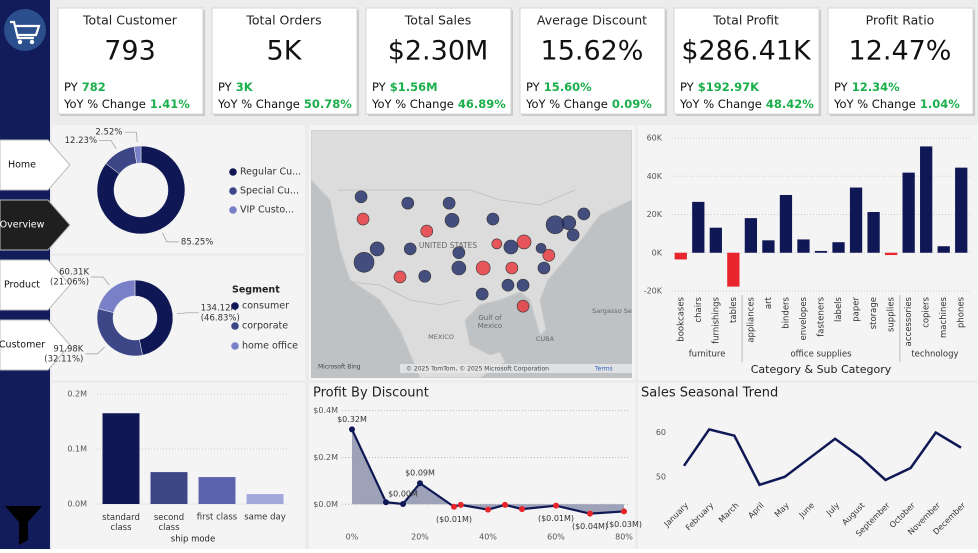 The image size is (978, 553). What do you see at coordinates (63, 359) in the screenshot?
I see `percent-label: (32.11%)` at bounding box center [63, 359].